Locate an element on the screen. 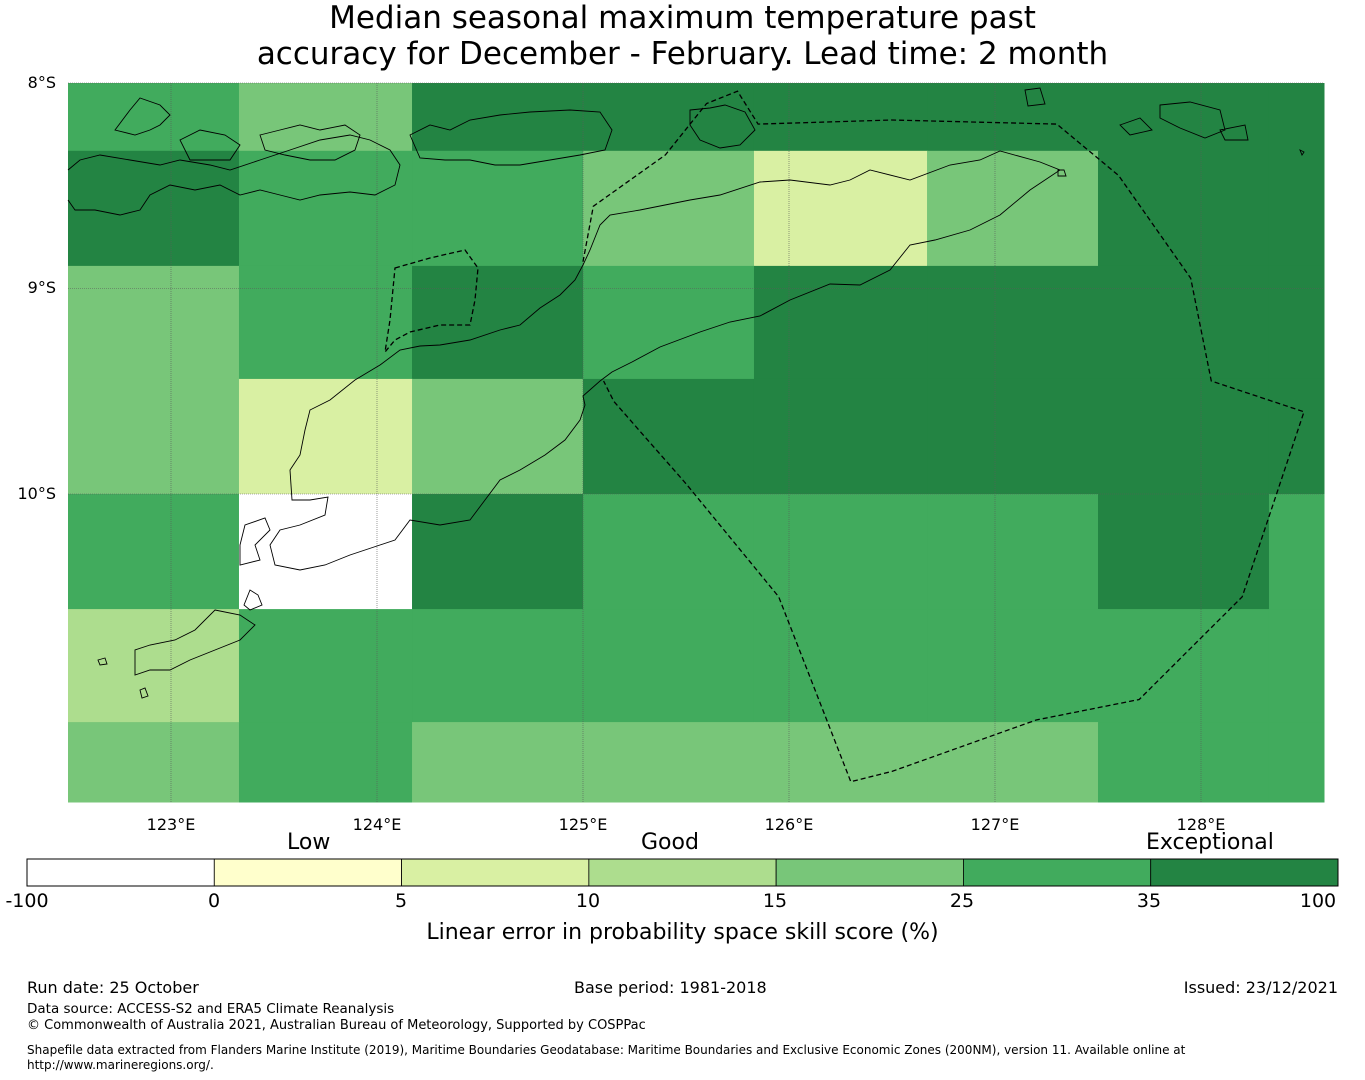  colorbar-tick-0: -100 is located at coordinates (27, 901).